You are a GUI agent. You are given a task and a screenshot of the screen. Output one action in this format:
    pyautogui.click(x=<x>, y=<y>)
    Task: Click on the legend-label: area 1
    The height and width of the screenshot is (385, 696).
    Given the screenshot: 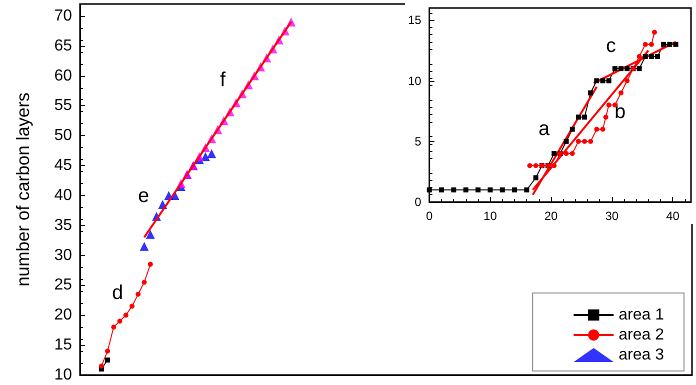 What is the action you would take?
    pyautogui.click(x=641, y=315)
    